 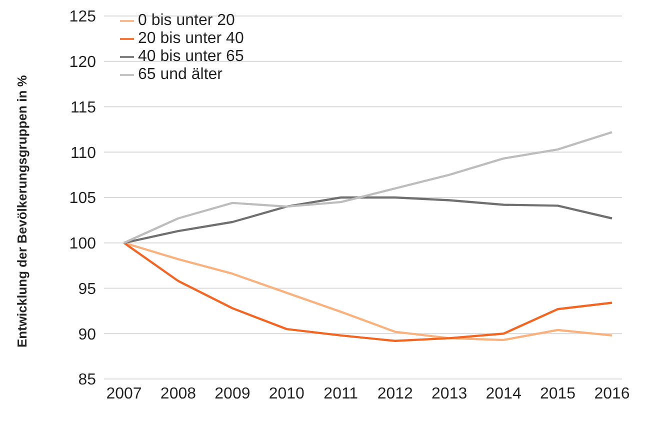 I want to click on legend-label: 40 bis unter 65, so click(x=191, y=56).